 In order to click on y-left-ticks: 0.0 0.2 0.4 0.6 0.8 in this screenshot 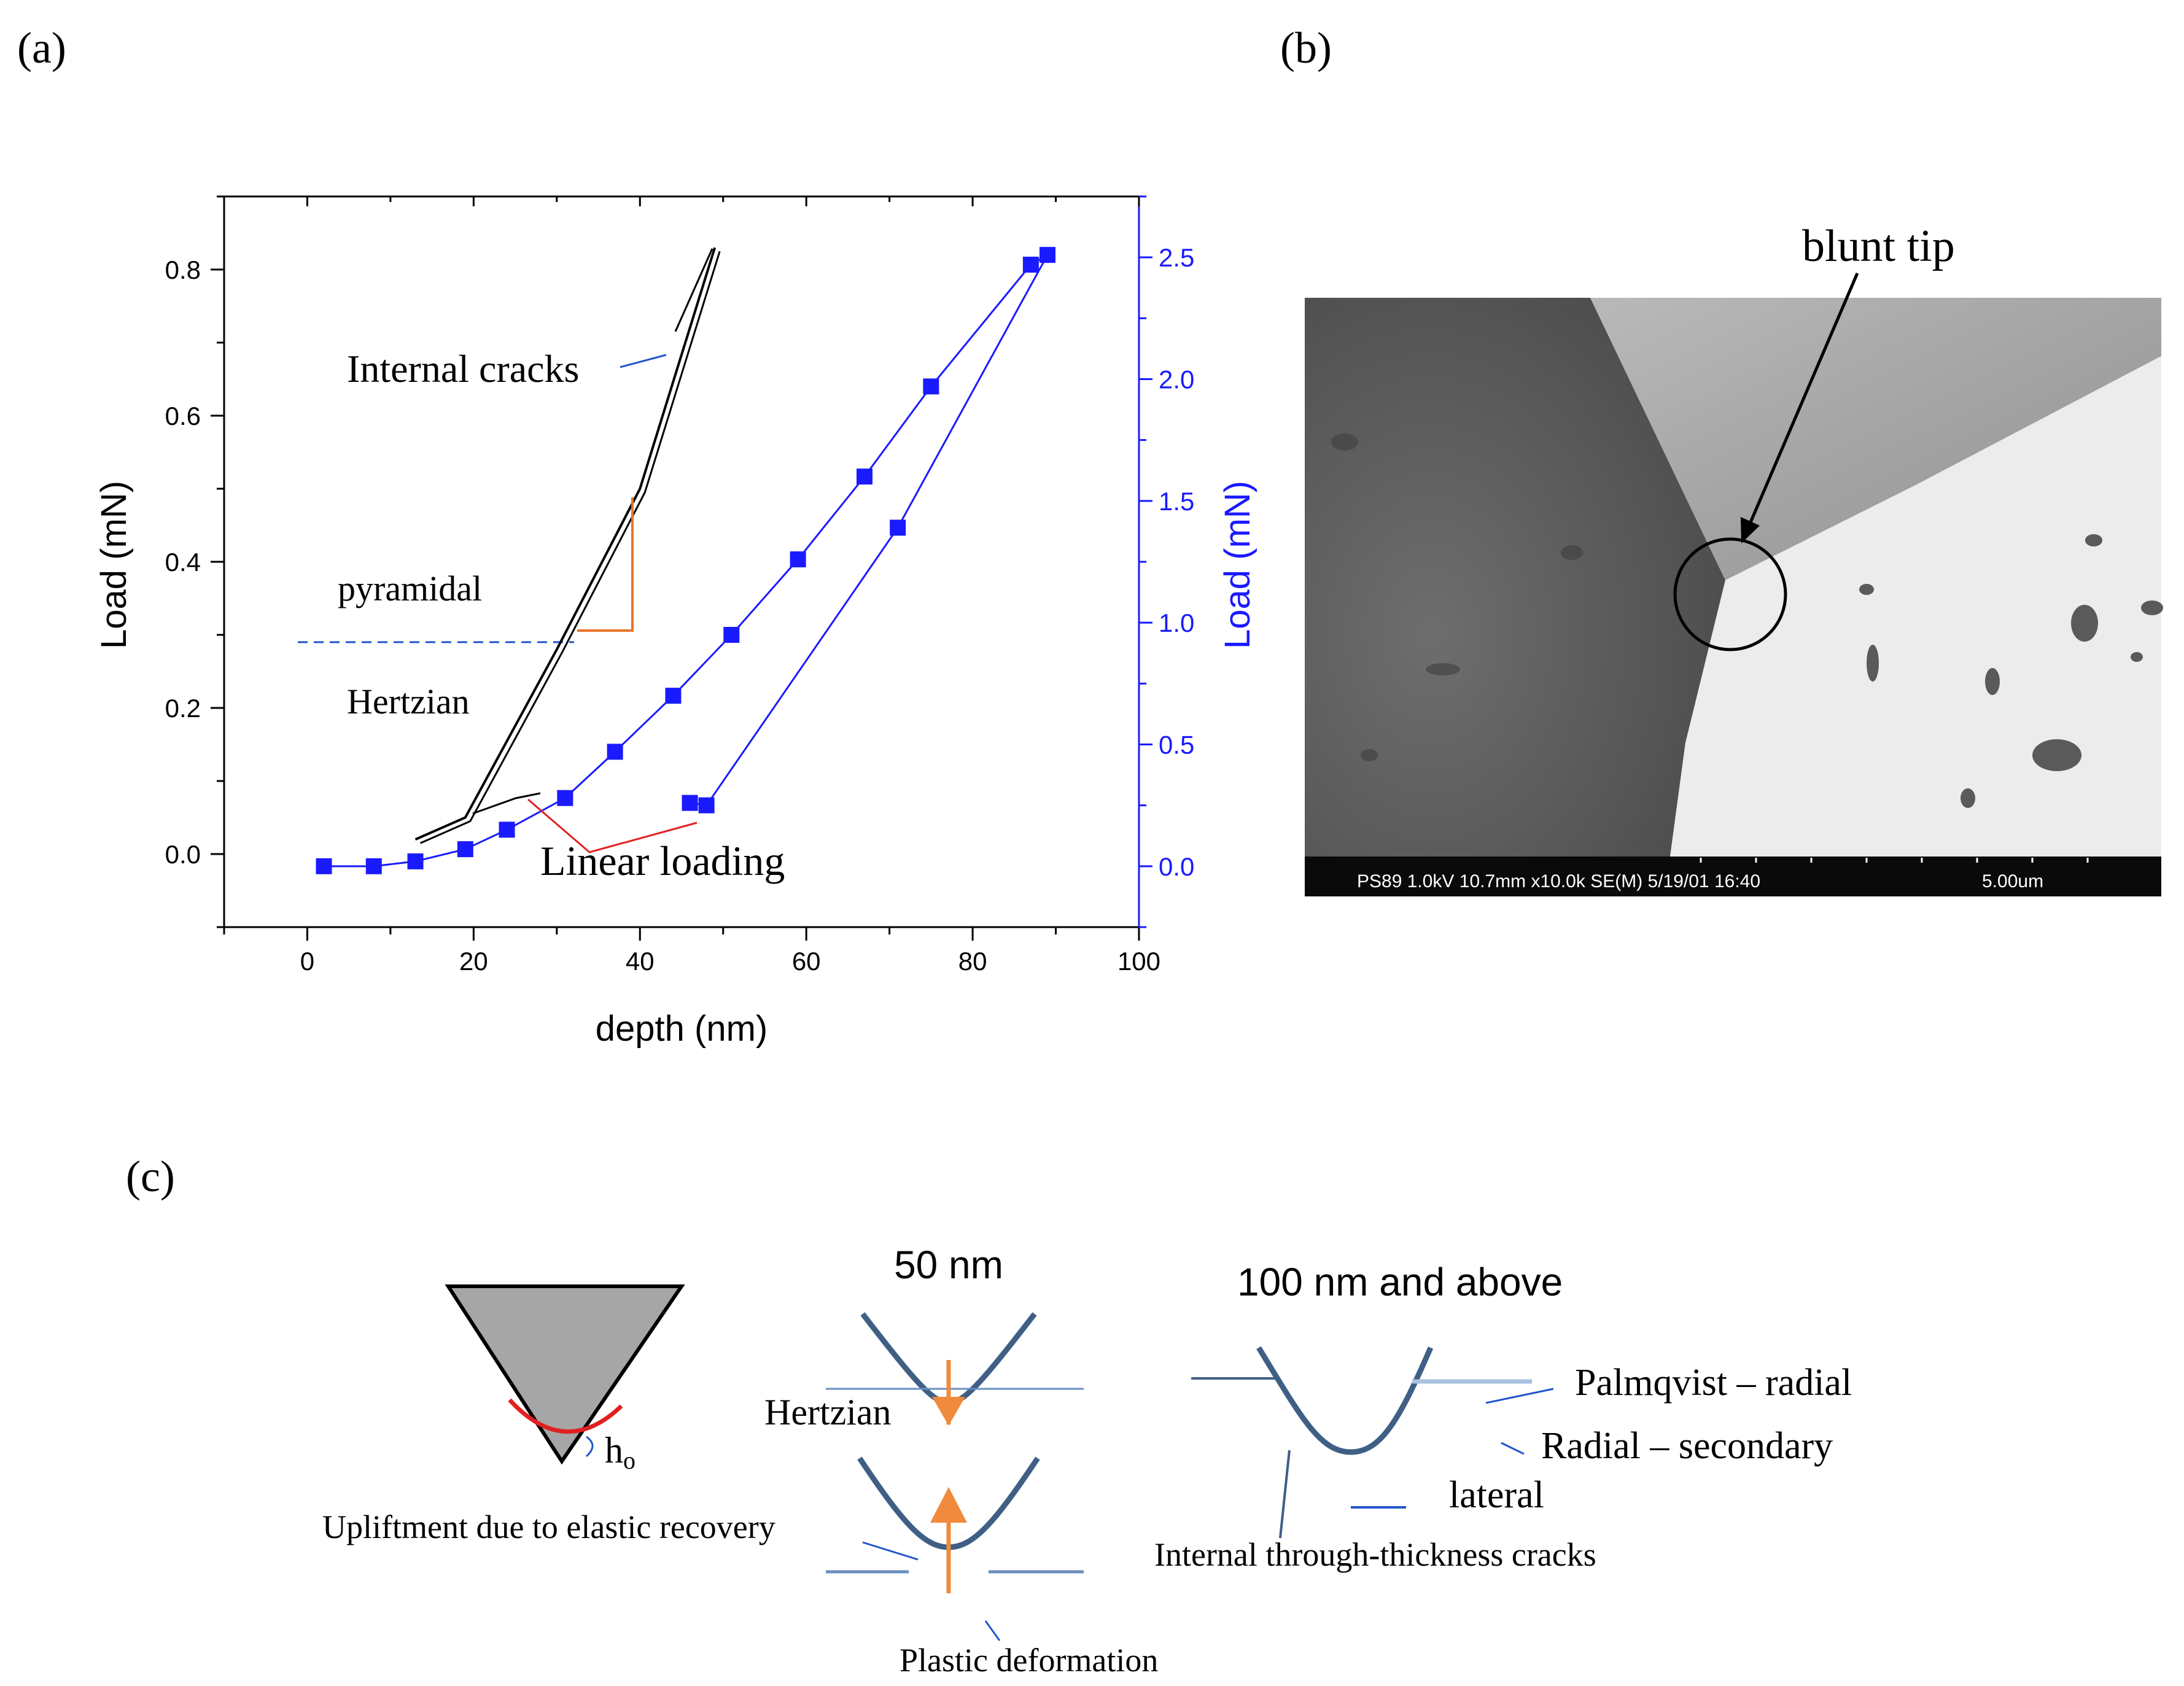, I will do `click(194, 561)`.